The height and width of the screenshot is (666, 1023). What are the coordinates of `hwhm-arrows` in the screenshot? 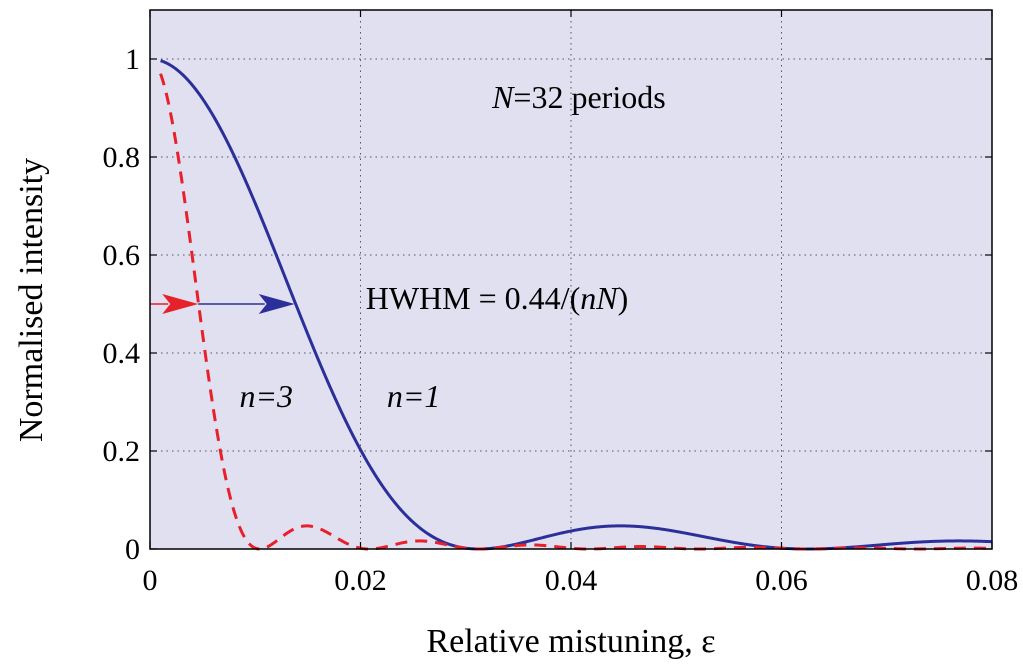 It's located at (222, 304).